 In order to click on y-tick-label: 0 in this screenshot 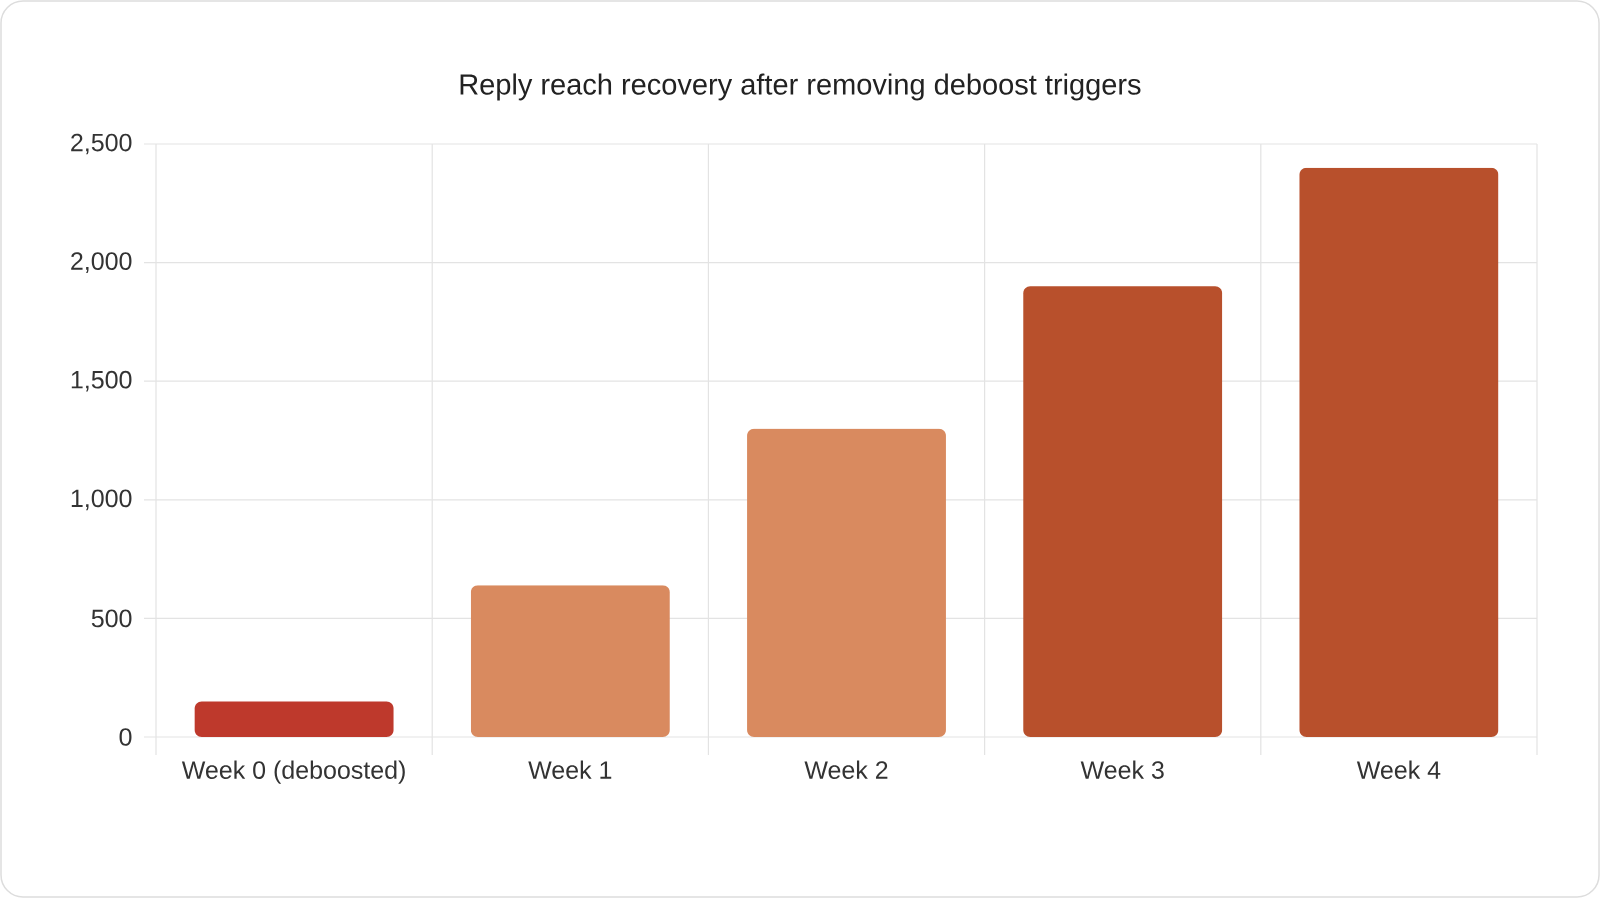, I will do `click(125, 737)`.